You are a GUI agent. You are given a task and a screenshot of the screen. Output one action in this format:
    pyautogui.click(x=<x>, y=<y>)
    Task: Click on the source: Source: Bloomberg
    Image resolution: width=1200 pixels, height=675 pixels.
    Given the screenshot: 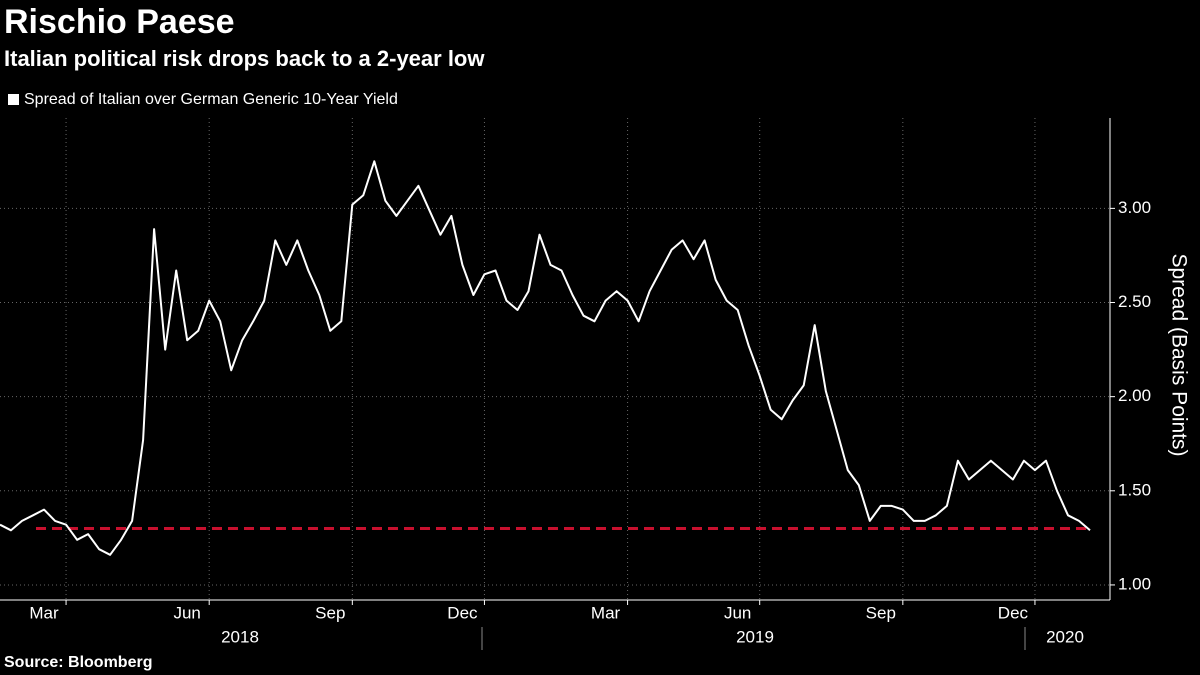 What is the action you would take?
    pyautogui.click(x=78, y=662)
    